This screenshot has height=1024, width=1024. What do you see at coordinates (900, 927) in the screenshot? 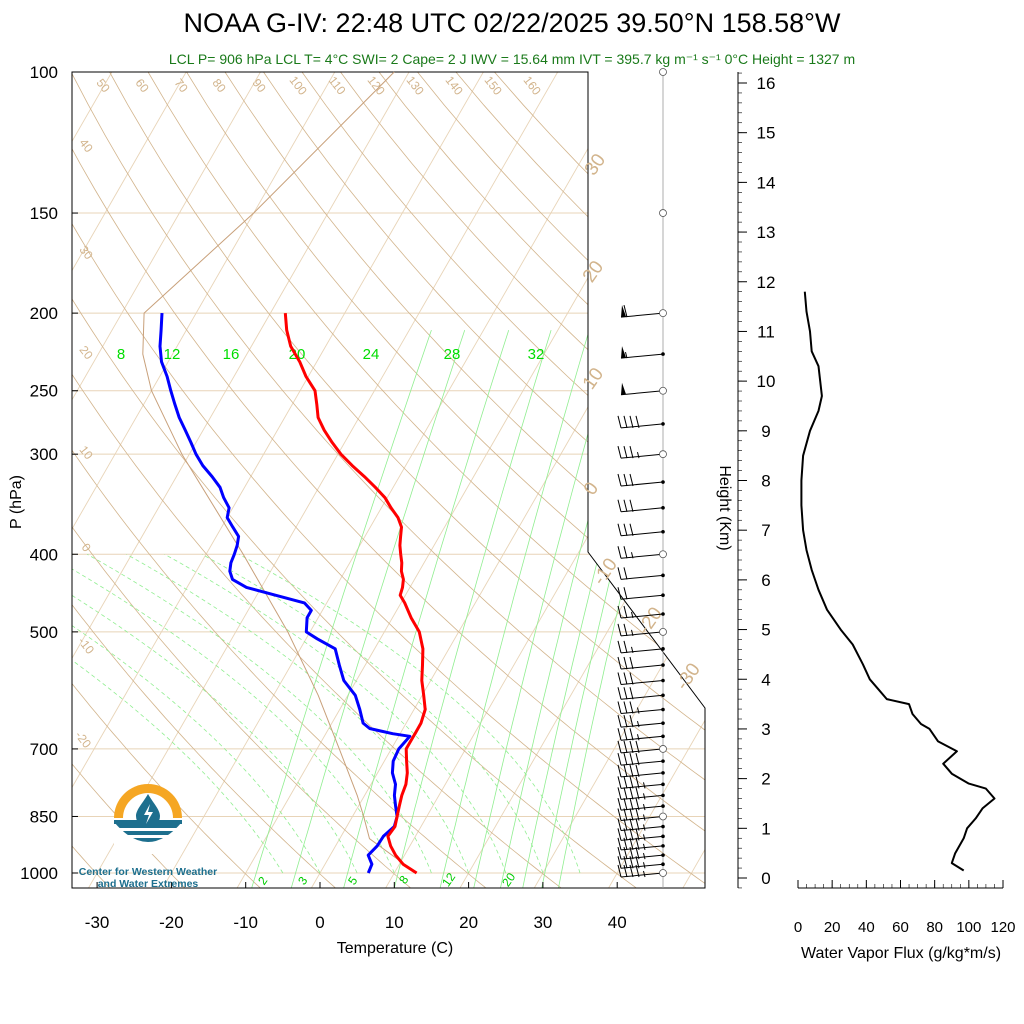
I see `flux-tick-label: 60` at bounding box center [900, 927].